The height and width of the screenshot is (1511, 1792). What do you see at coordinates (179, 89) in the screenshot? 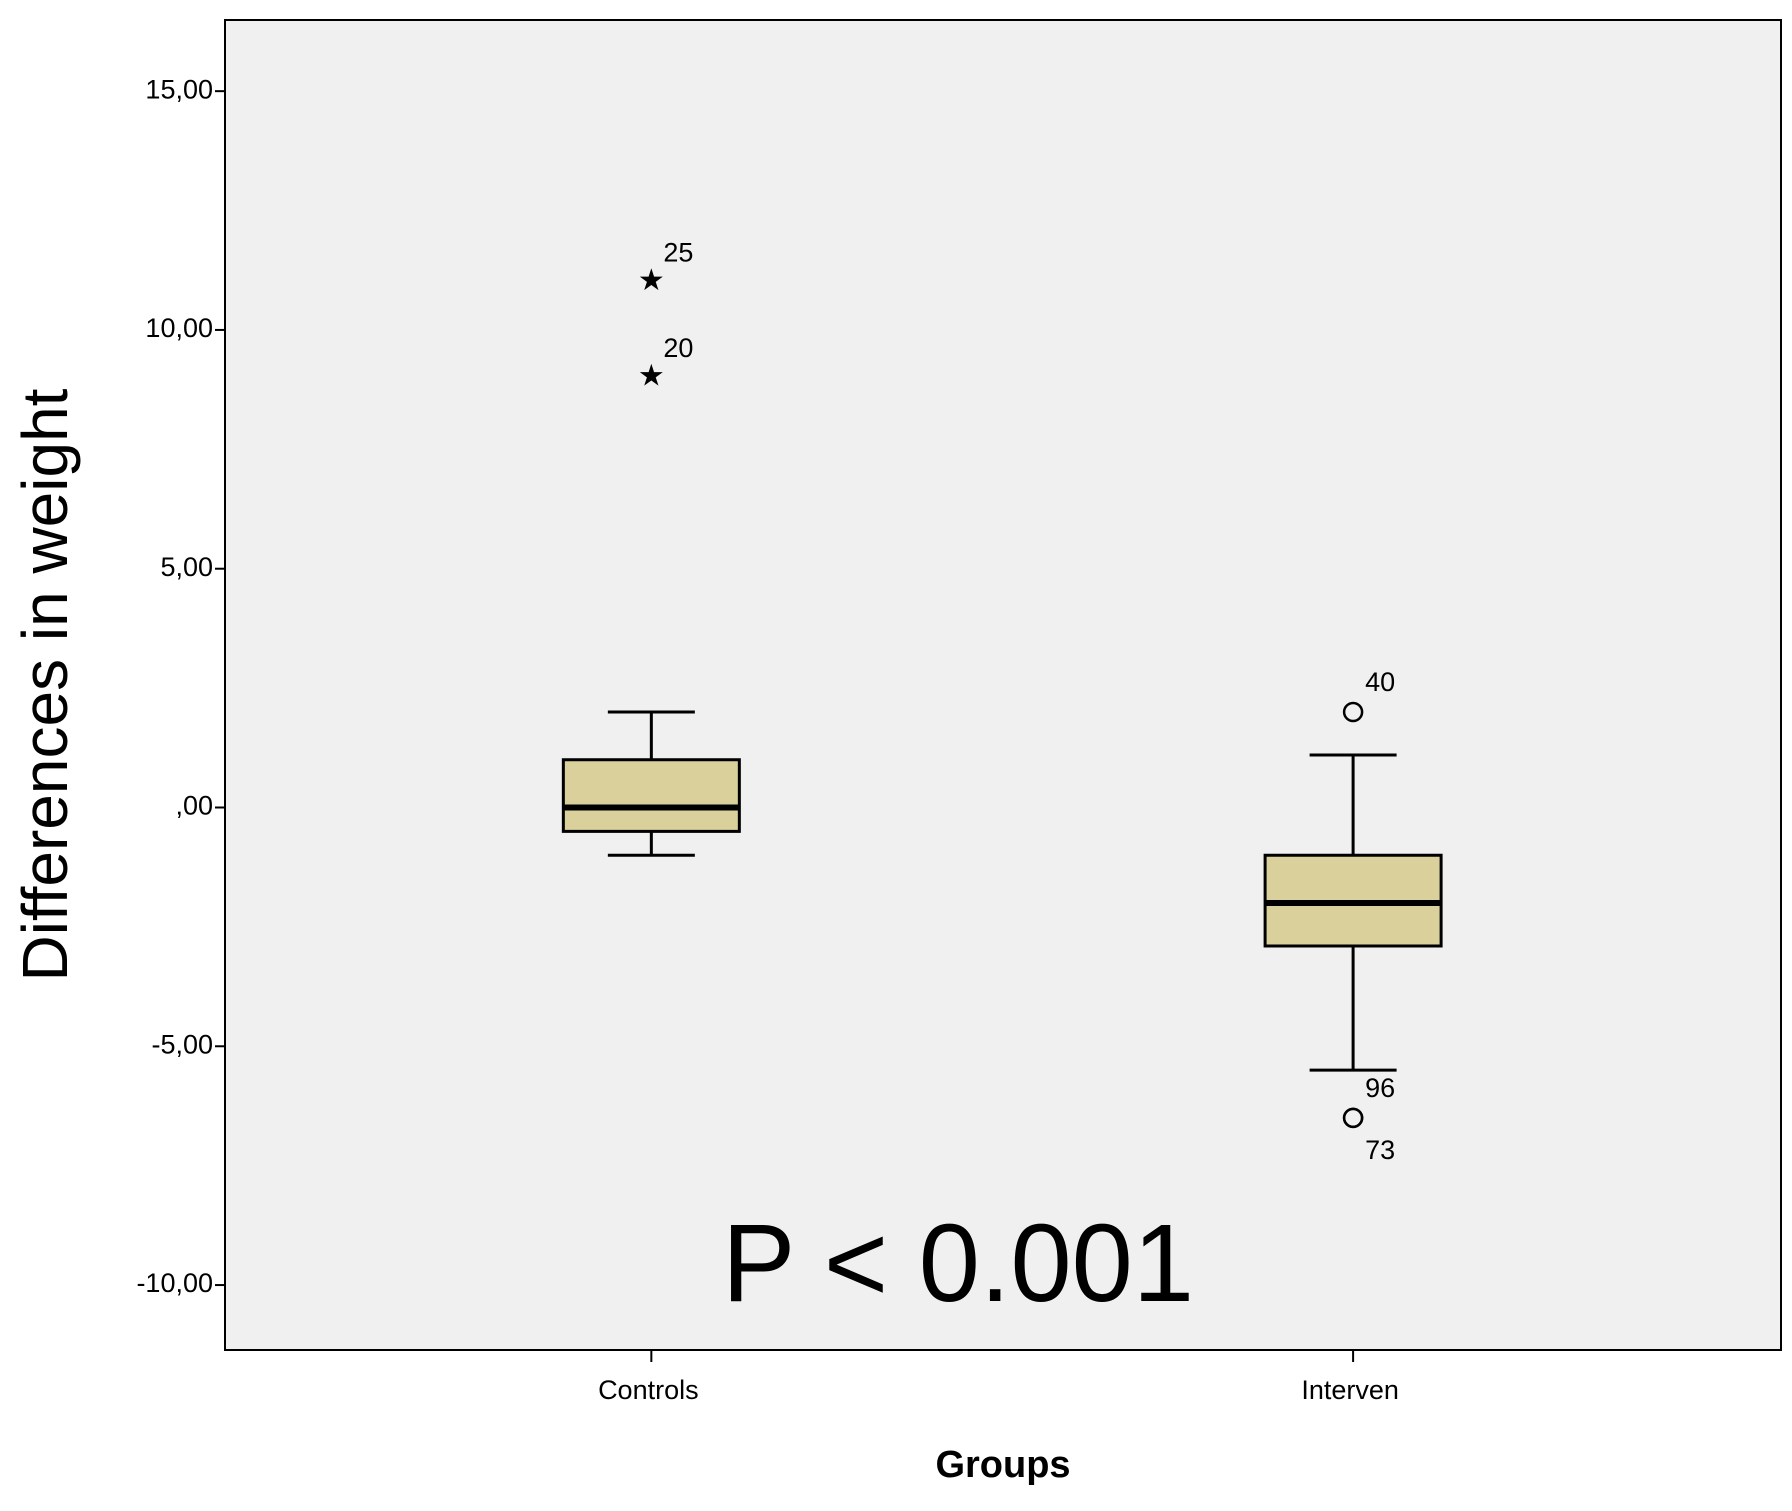
I see `y-tick-label: 15,00` at bounding box center [179, 89].